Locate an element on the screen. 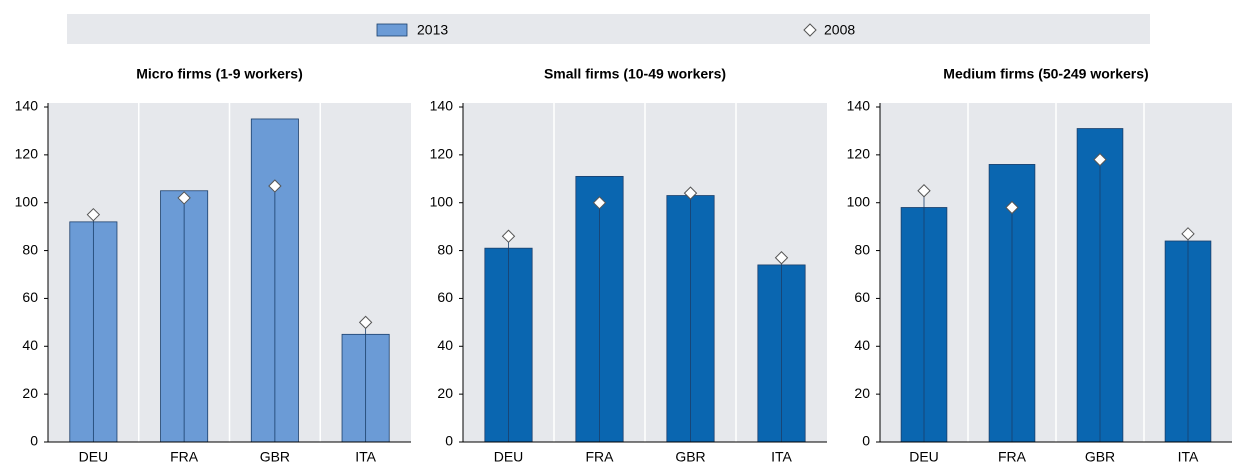 Image resolution: width=1236 pixels, height=467 pixels. panel-title: Micro firms (1-9 workers) is located at coordinates (219, 74).